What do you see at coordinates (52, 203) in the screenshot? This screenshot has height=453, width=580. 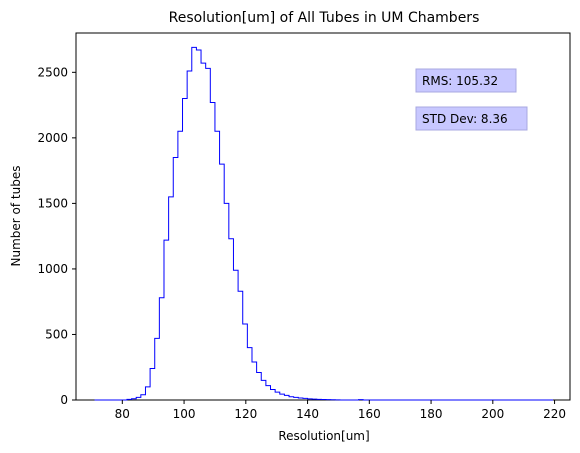 I see `y-tick-label: 1500` at bounding box center [52, 203].